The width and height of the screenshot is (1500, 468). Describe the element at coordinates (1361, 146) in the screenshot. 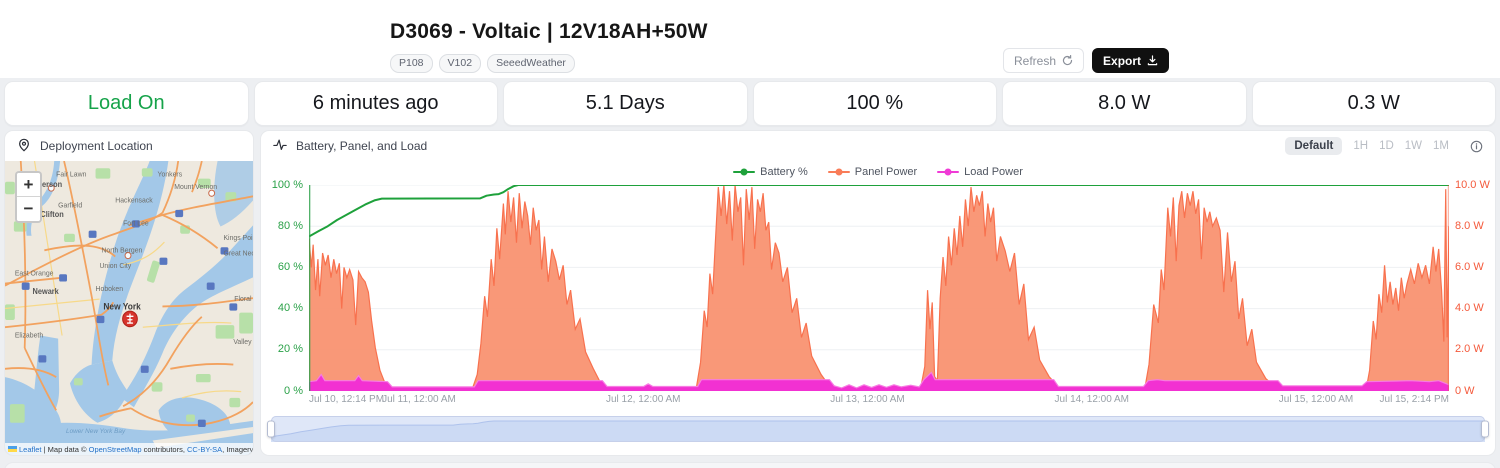

I see `range-1h: 1H` at that location.